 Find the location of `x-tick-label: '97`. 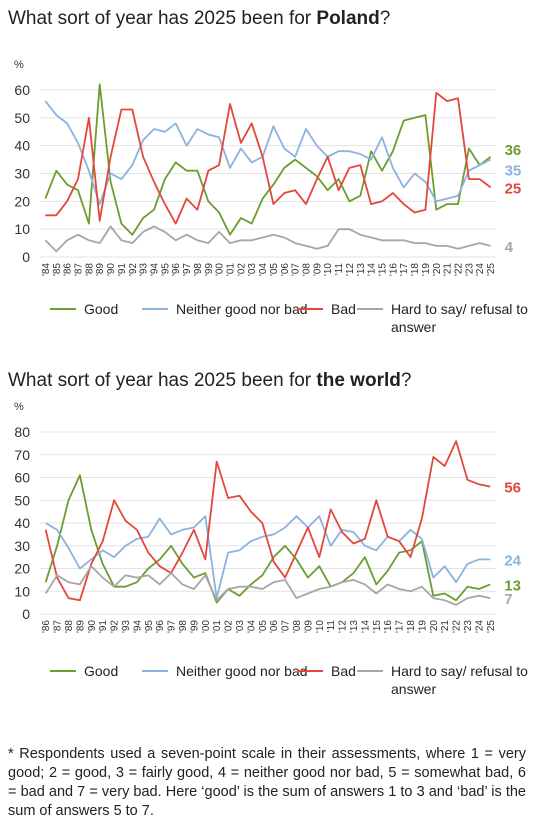

x-tick-label: '97 is located at coordinates (187, 269).